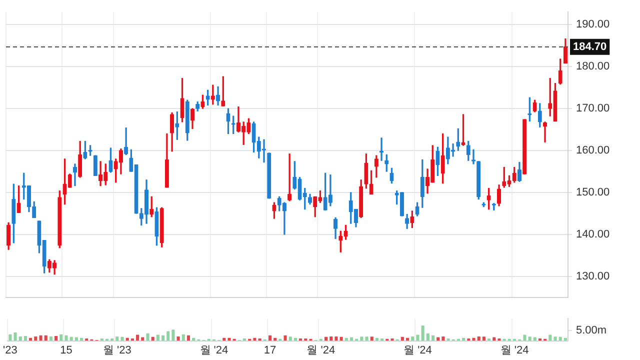 This screenshot has height=360, width=640. I want to click on x-tick-label: 월 '23, so click(117, 350).